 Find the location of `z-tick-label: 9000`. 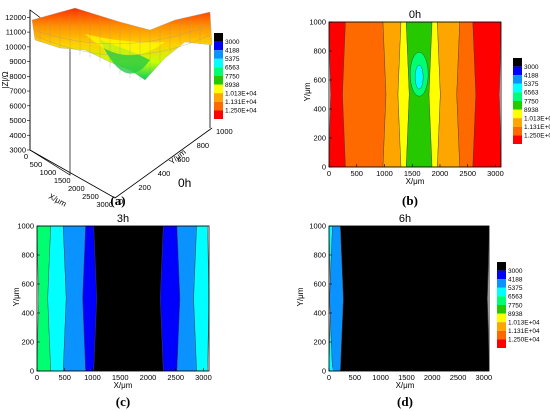

z-tick-label: 9000 is located at coordinates (17, 61).